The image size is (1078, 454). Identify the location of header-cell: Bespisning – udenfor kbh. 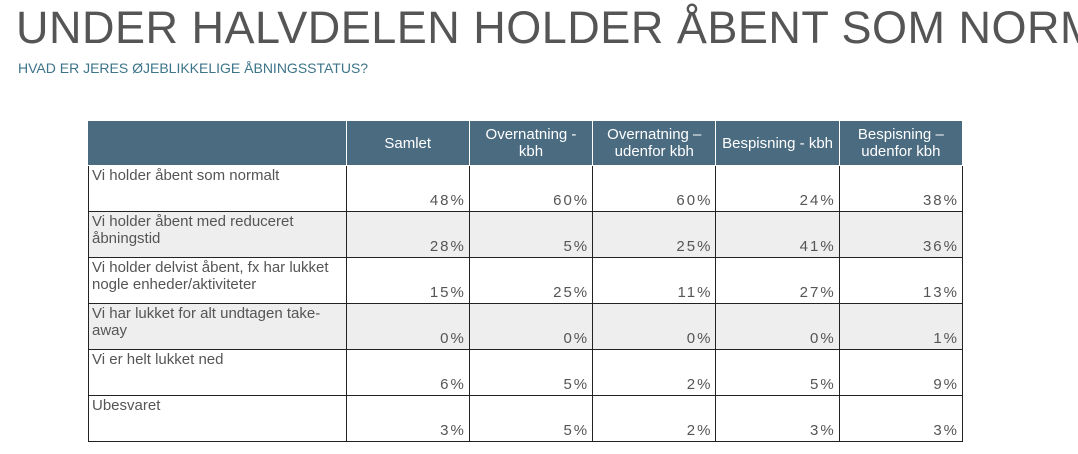
(901, 143).